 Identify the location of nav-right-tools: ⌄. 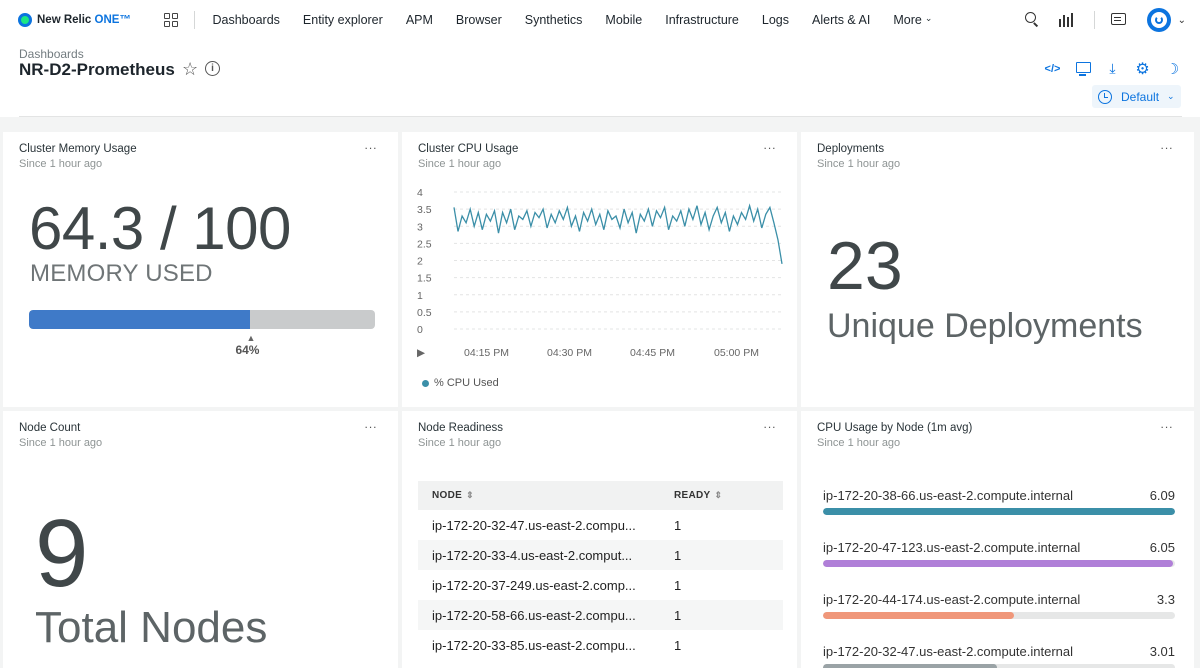
(1111, 20).